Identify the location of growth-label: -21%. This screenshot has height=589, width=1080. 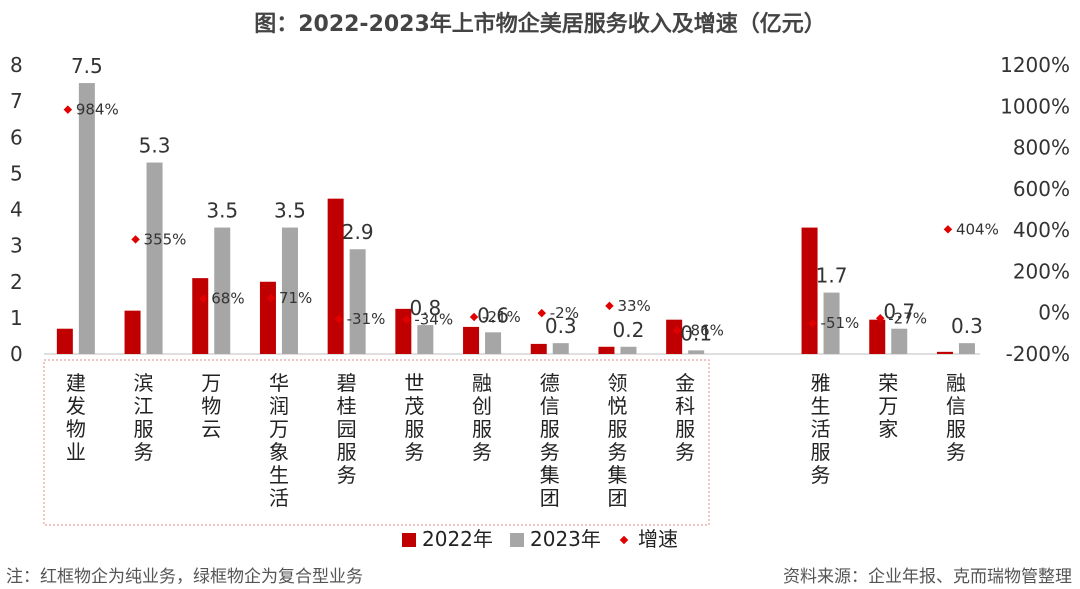
(501, 317).